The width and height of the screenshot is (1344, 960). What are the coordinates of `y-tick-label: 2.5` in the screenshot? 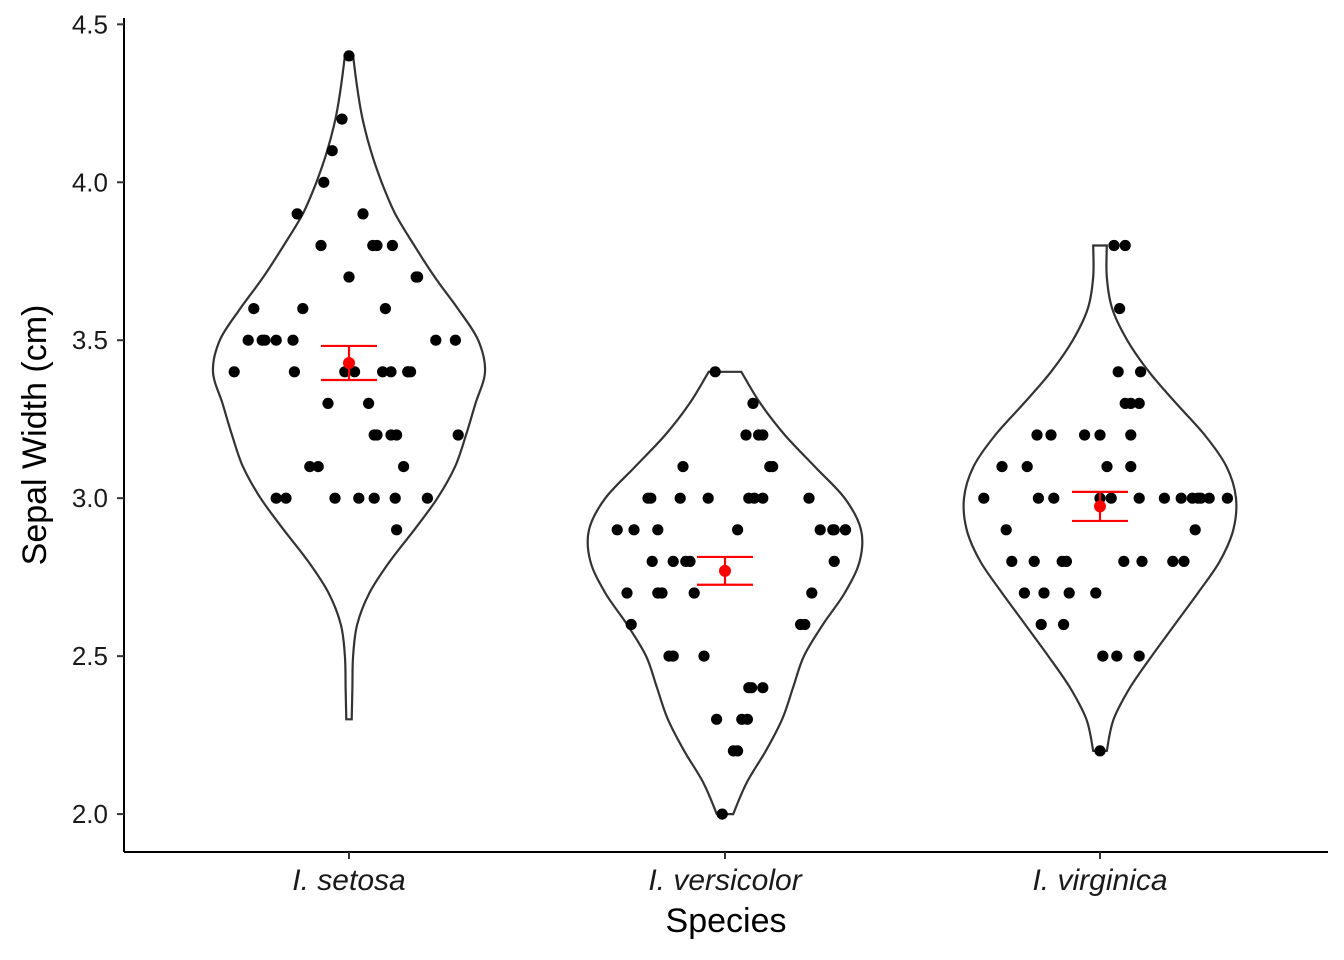 It's located at (90, 656).